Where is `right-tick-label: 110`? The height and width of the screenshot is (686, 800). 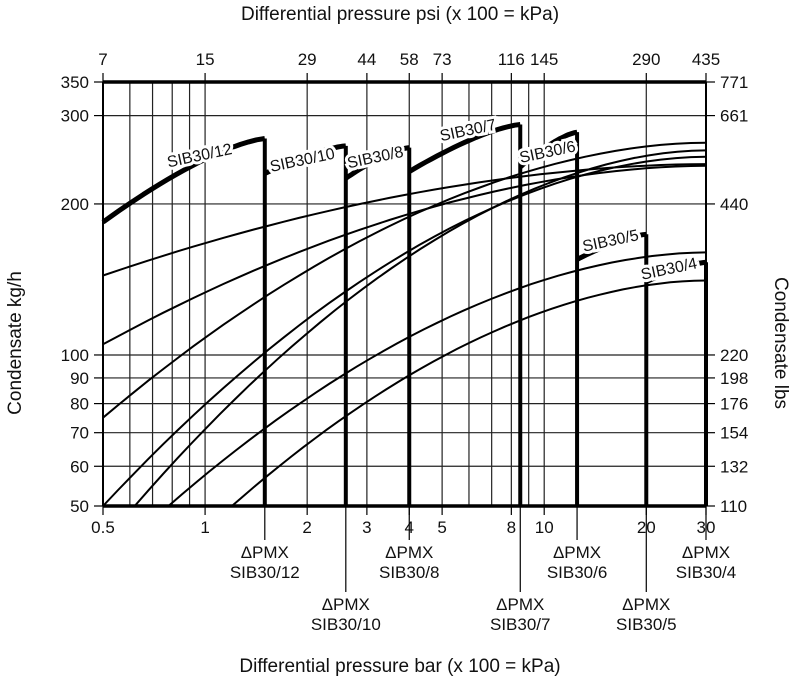
right-tick-label: 110 is located at coordinates (733, 506).